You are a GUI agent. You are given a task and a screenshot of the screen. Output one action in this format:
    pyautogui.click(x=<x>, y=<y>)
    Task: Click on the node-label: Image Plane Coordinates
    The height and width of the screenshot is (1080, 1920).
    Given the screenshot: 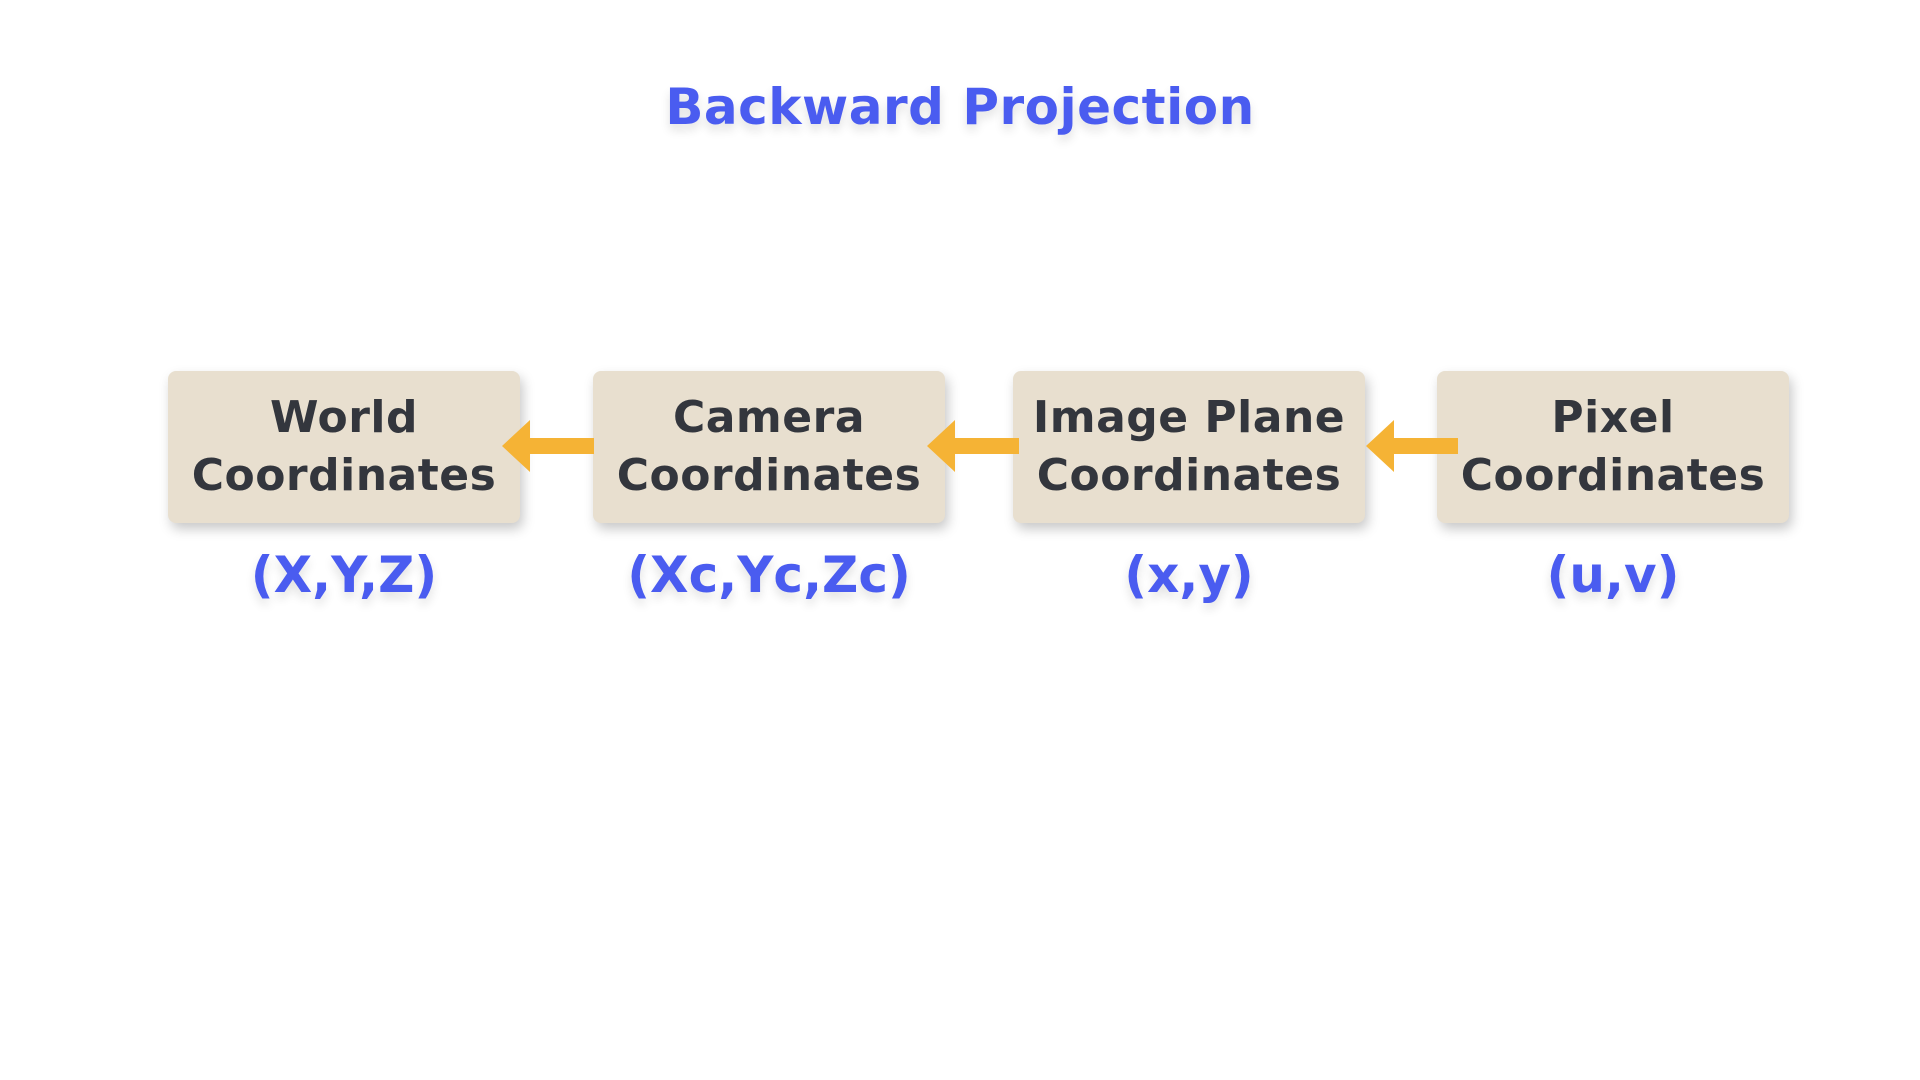 What is the action you would take?
    pyautogui.click(x=1189, y=447)
    